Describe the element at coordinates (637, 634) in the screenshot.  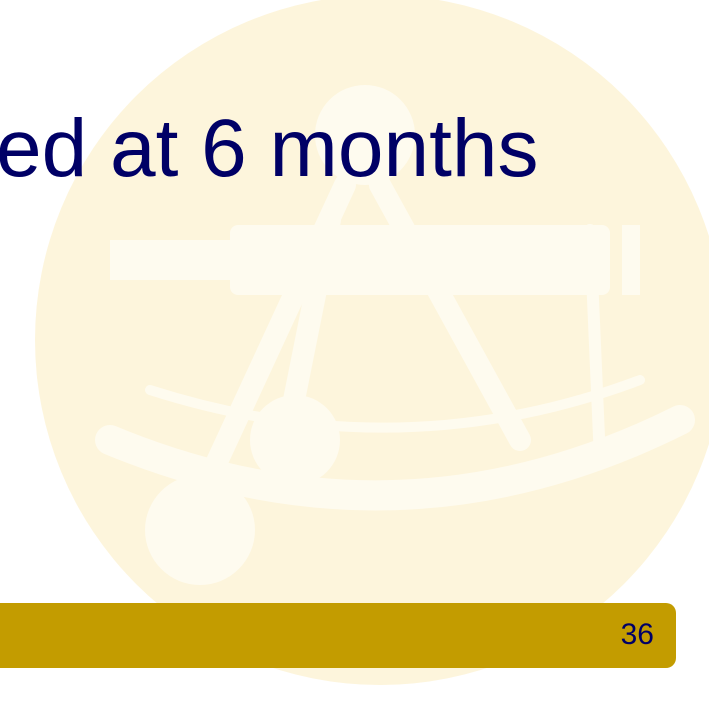
I see `page-number: 36` at that location.